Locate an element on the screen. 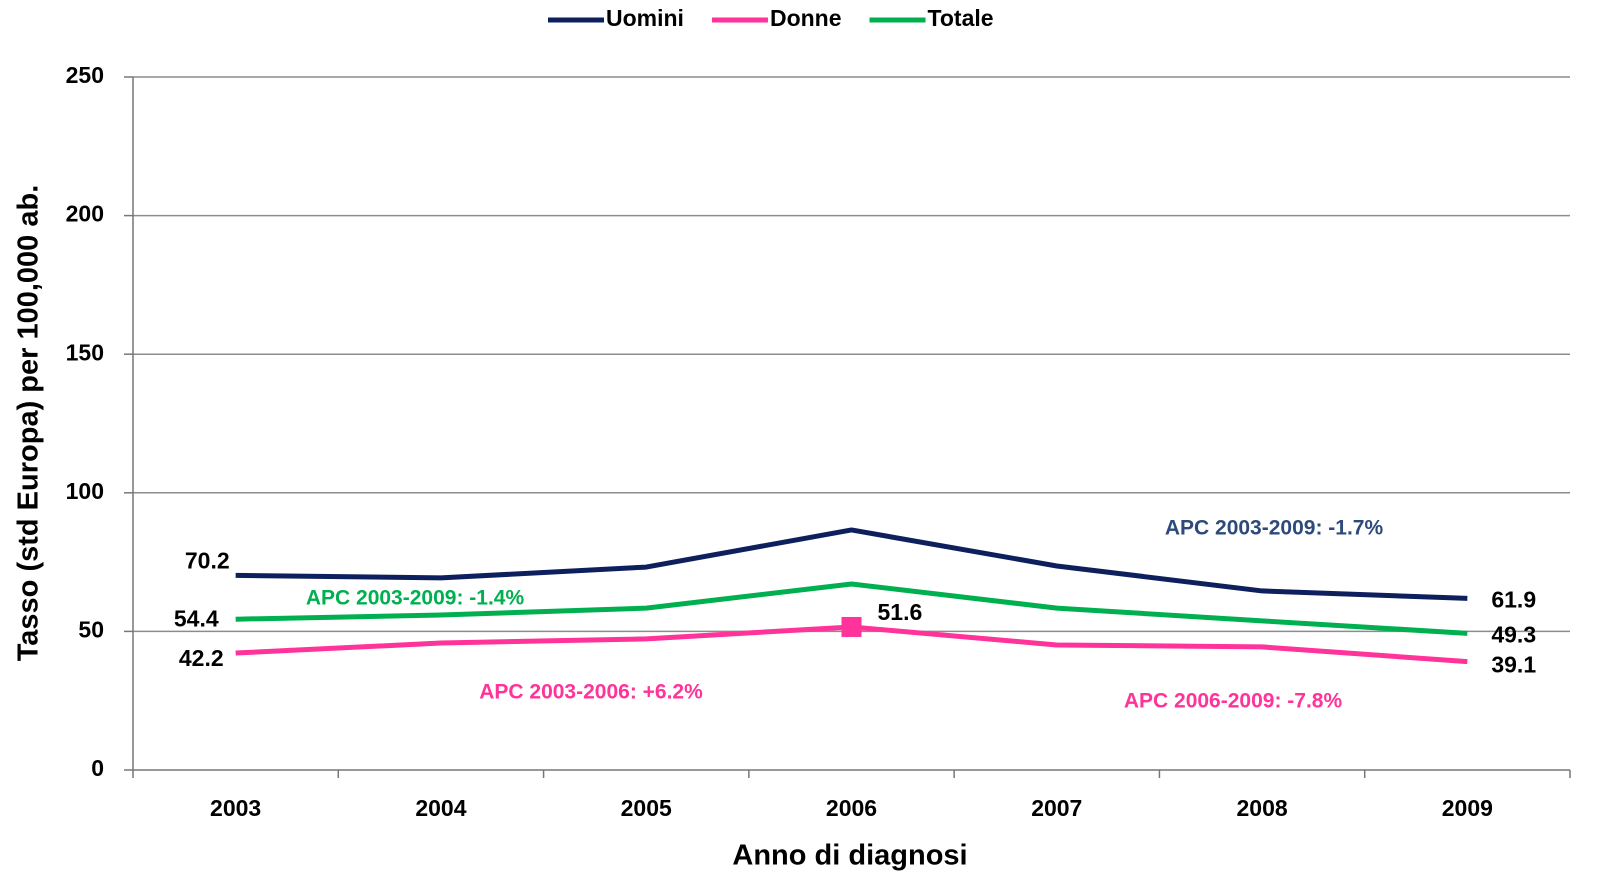 This screenshot has height=896, width=1608. x-tick-label: 2005 is located at coordinates (646, 808).